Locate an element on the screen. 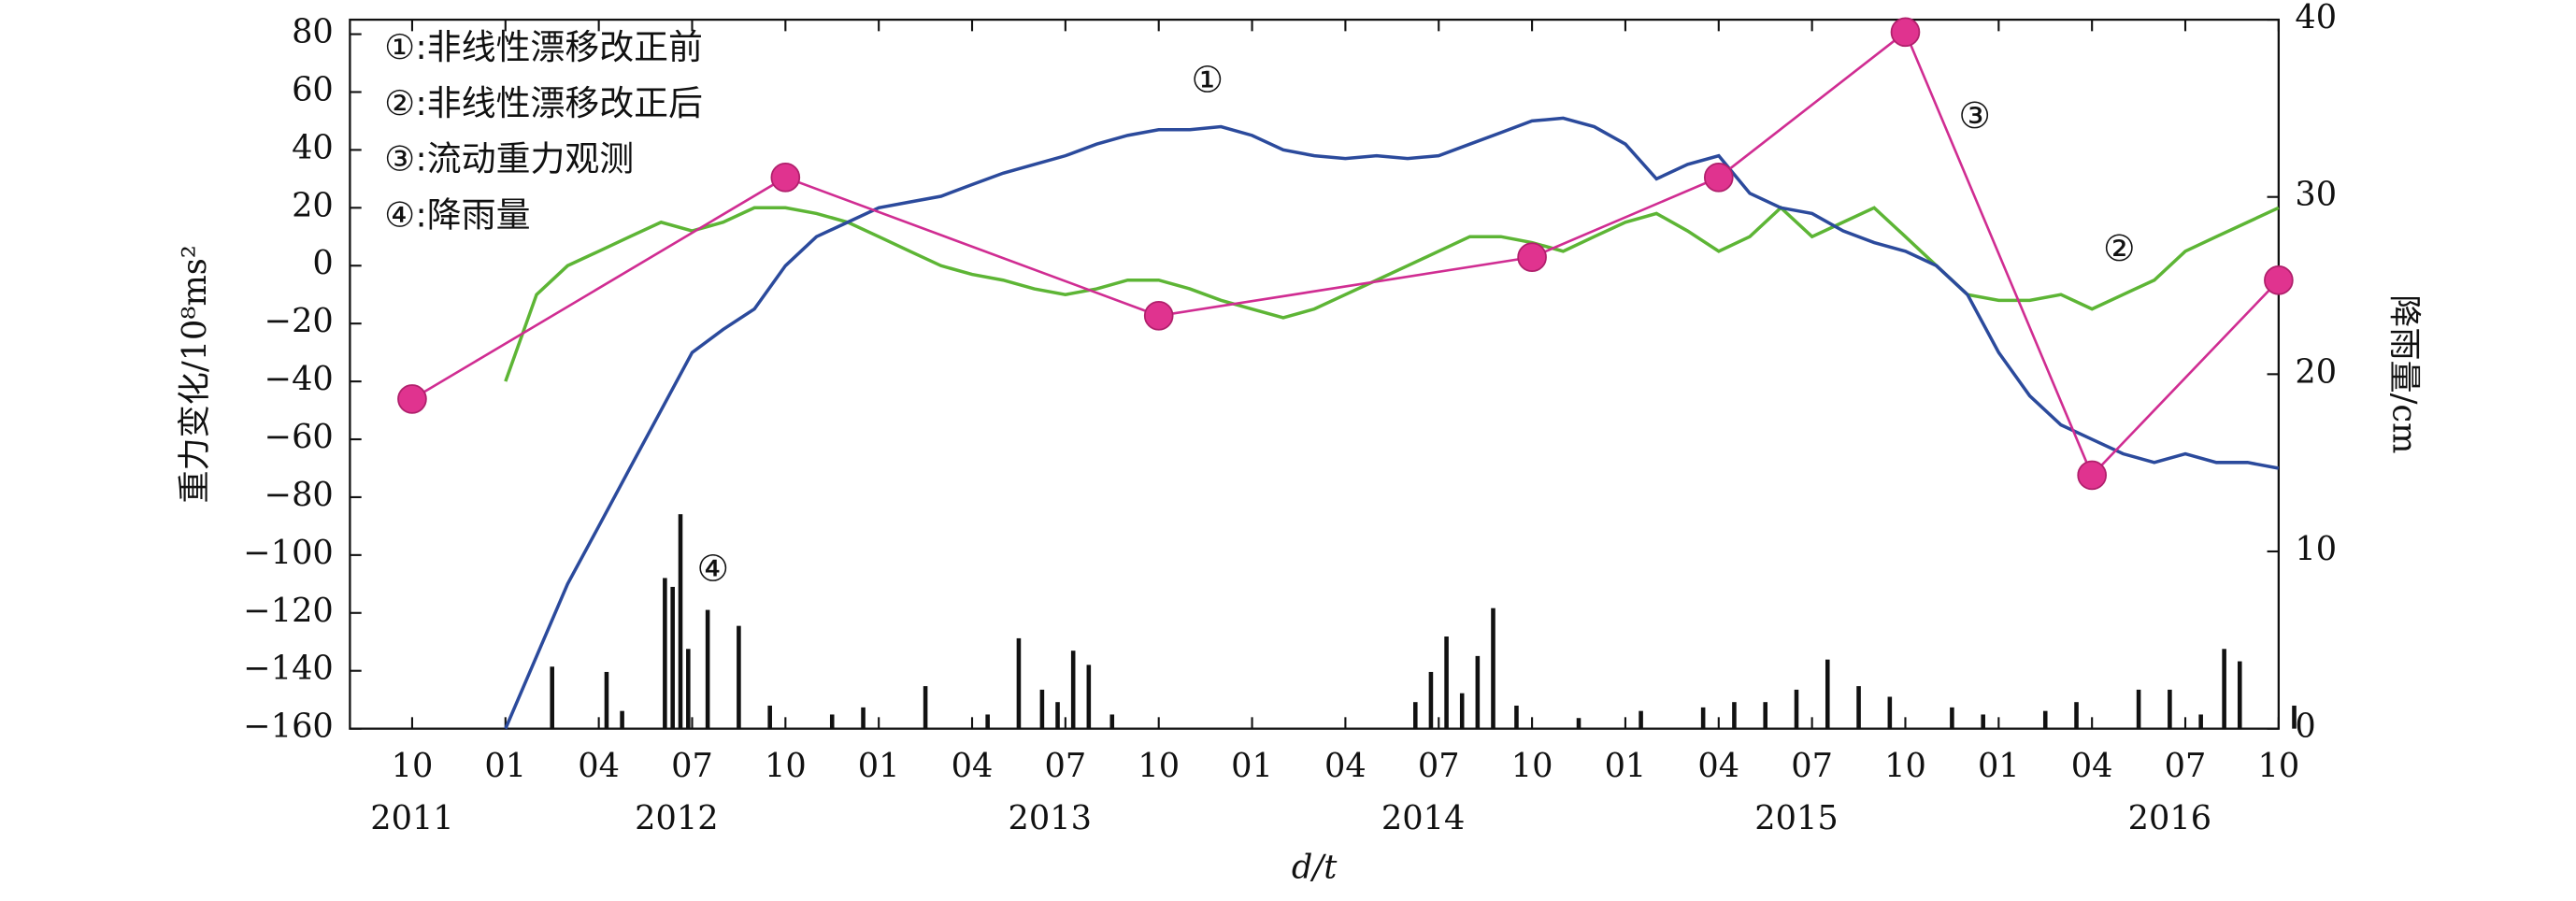  y2-tick-label: 10 is located at coordinates (2316, 549).